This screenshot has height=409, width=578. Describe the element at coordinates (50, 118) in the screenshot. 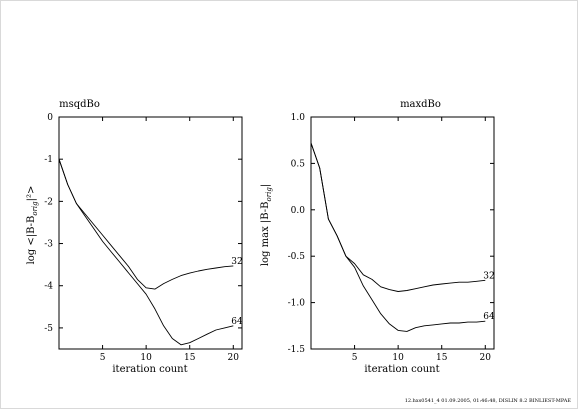

I see `y-tick-label: 0` at that location.